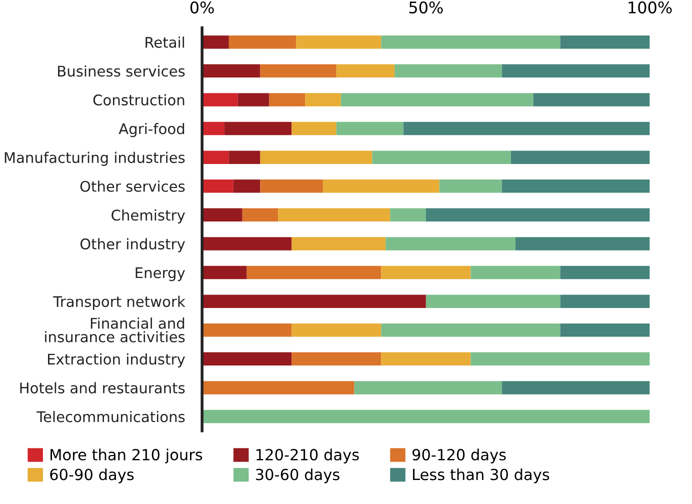 This screenshot has width=692, height=504. I want to click on legend-label: 60-90 days, so click(92, 476).